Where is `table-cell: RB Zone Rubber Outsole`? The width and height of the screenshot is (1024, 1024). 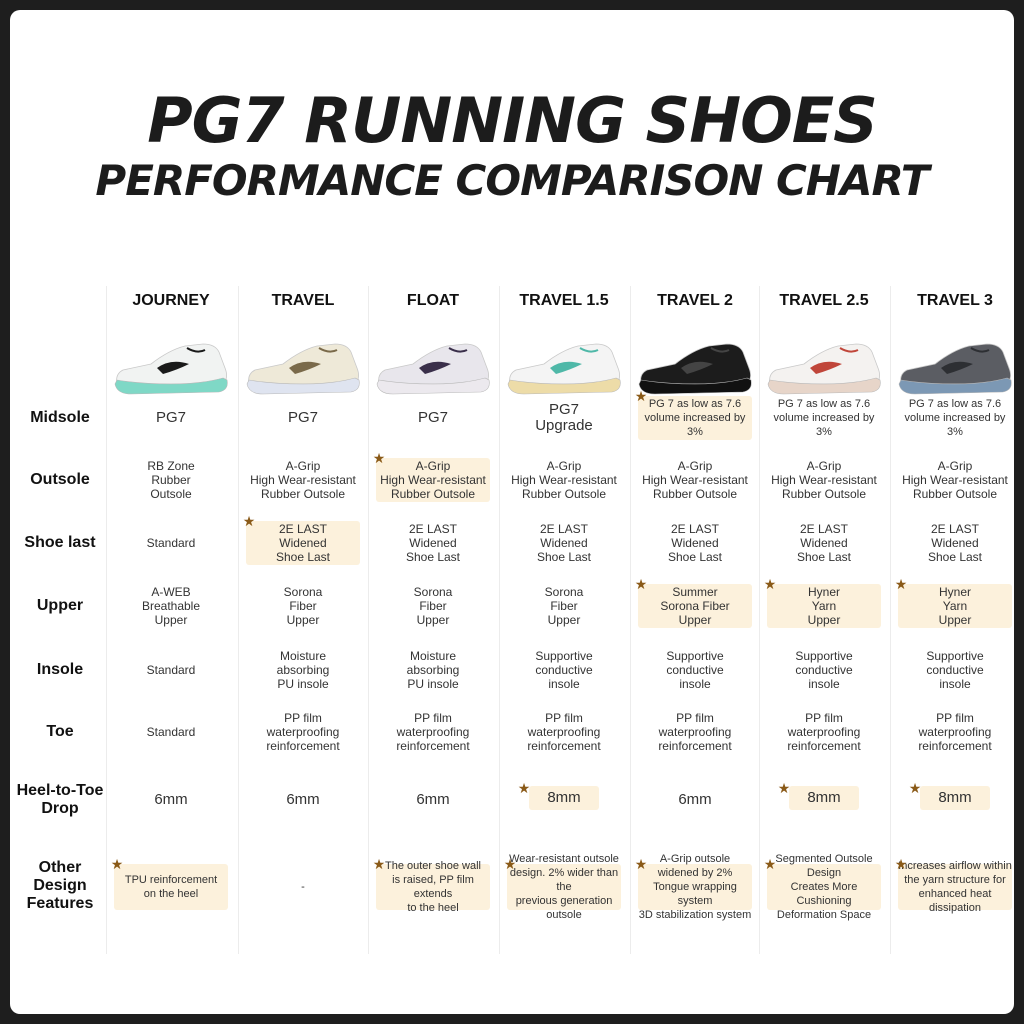 table-cell: RB Zone Rubber Outsole is located at coordinates (171, 480).